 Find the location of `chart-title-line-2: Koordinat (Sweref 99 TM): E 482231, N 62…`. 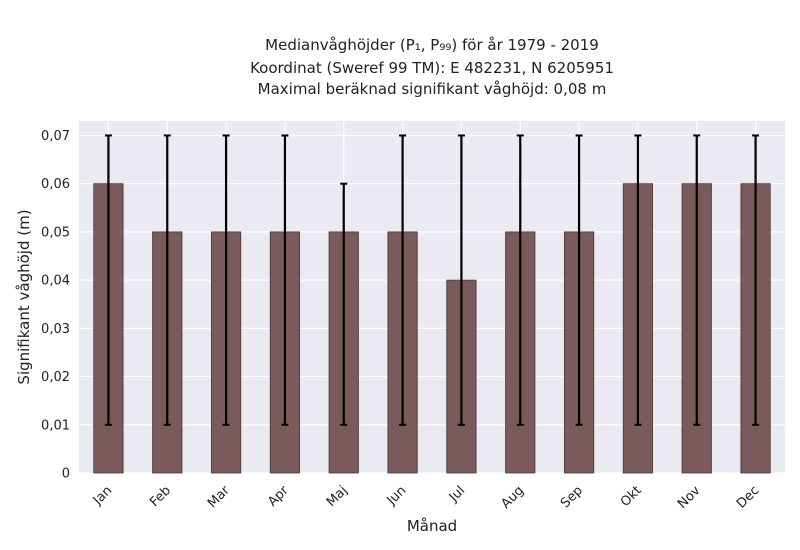

chart-title-line-2: Koordinat (Sweref 99 TM): E 482231, N 62… is located at coordinates (432, 68).